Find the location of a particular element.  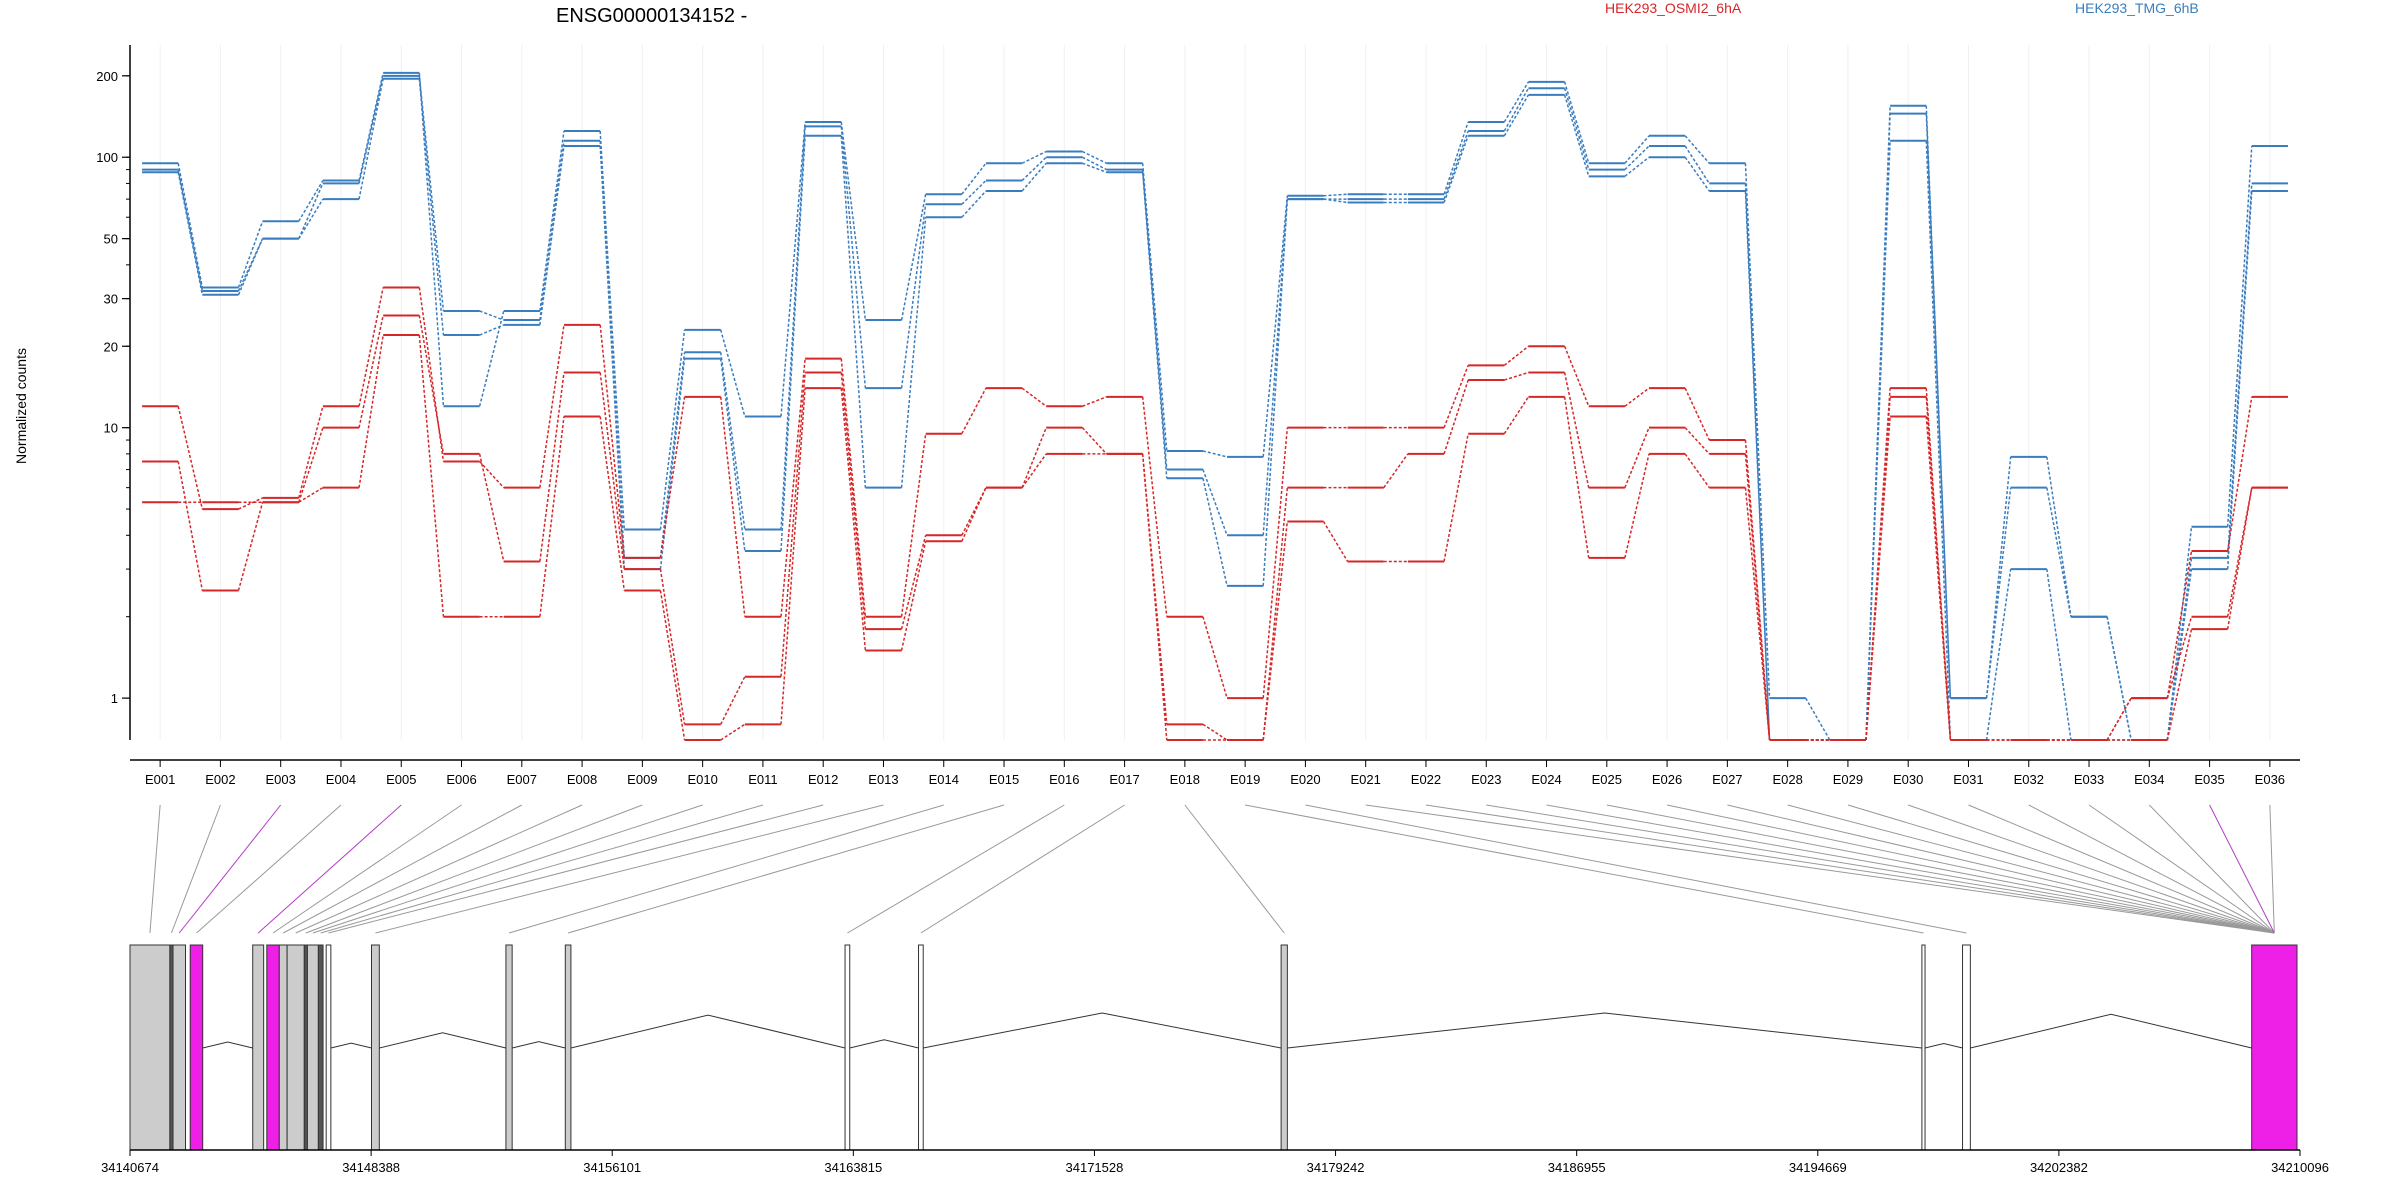

legend-entry-tmg: HEK293_TMG_6hB is located at coordinates (2137, 8).